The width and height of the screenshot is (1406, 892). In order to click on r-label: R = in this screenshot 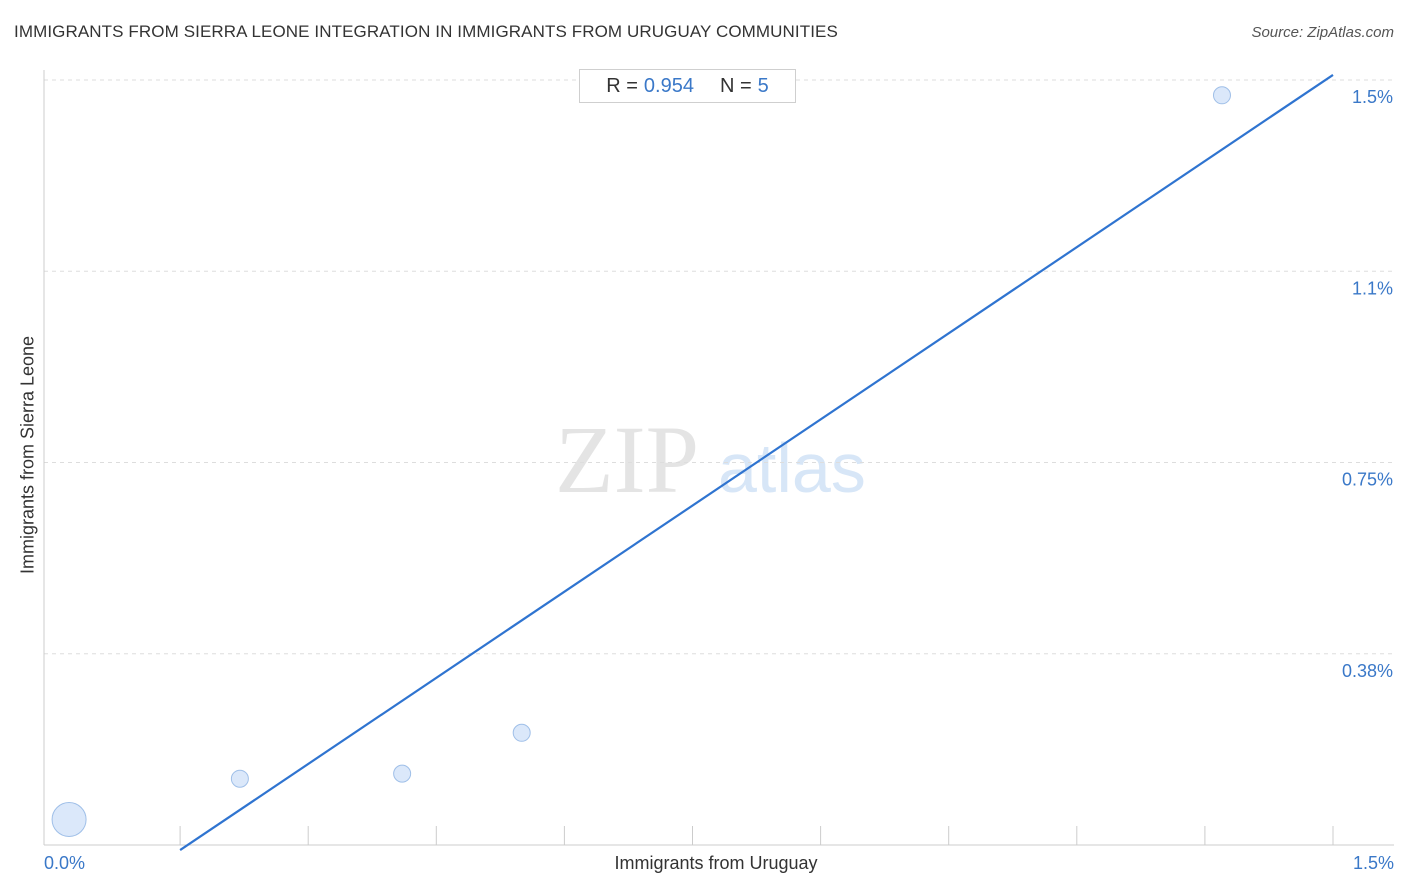, I will do `click(622, 85)`.